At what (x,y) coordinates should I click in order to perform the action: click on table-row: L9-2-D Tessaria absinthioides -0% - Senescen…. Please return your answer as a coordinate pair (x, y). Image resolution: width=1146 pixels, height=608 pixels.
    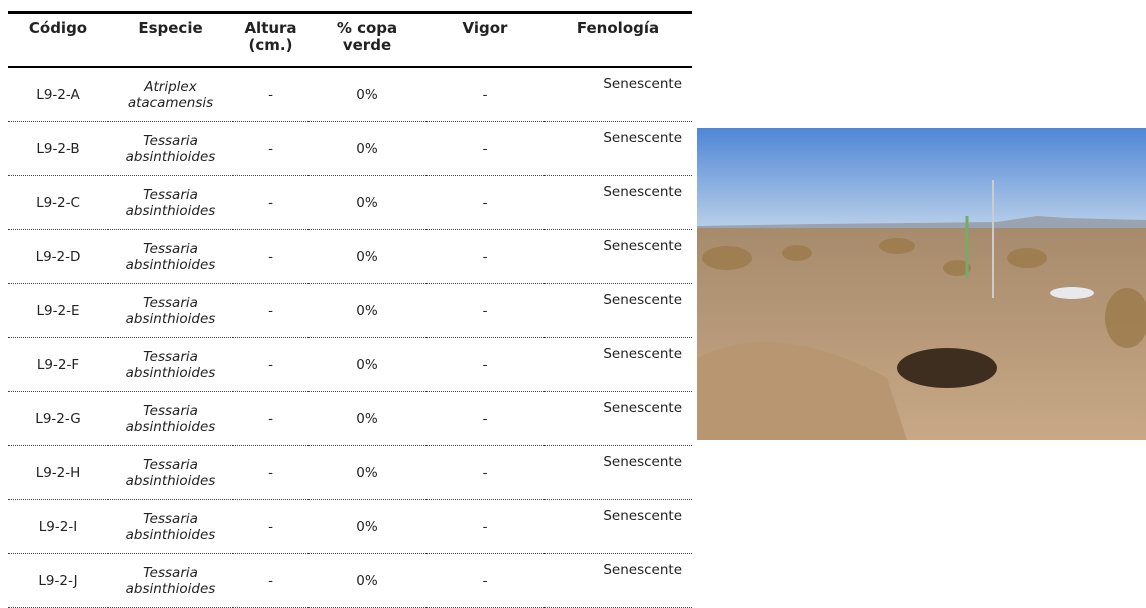
    Looking at the image, I should click on (350, 256).